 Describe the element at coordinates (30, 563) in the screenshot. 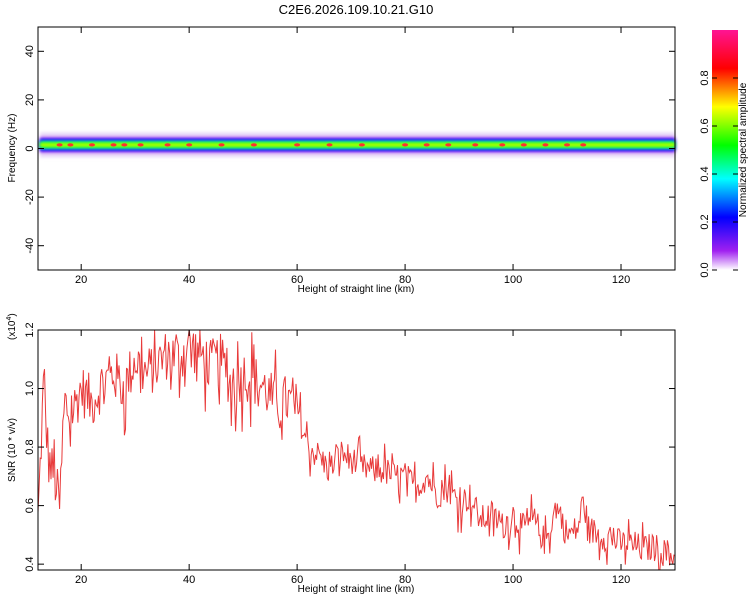

I see `y-tick-label: 0.4` at that location.